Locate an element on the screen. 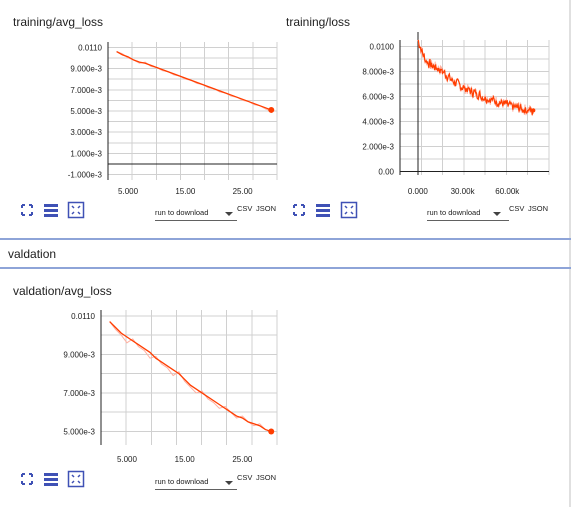 The height and width of the screenshot is (507, 571). y-tick-label: 3.000e-3 is located at coordinates (86, 132).